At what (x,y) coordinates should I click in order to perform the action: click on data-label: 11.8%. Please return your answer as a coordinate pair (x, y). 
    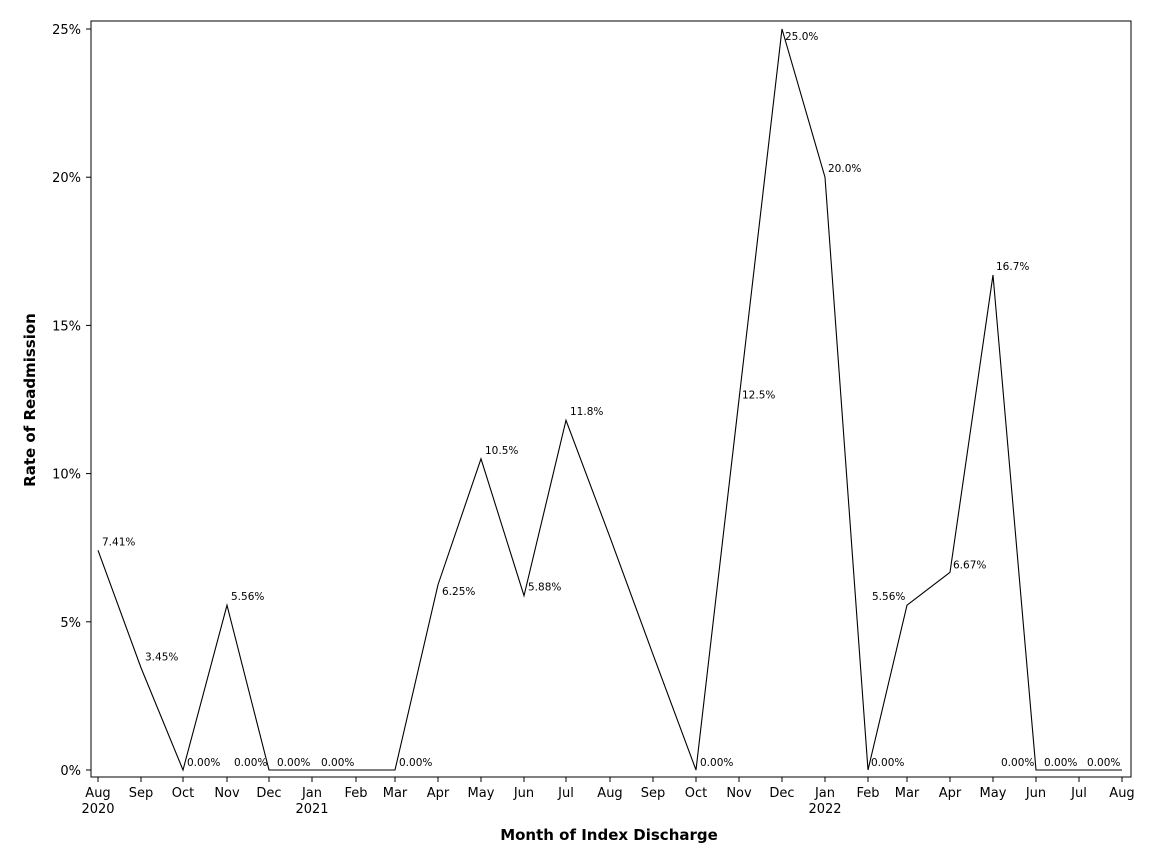
    Looking at the image, I should click on (586, 412).